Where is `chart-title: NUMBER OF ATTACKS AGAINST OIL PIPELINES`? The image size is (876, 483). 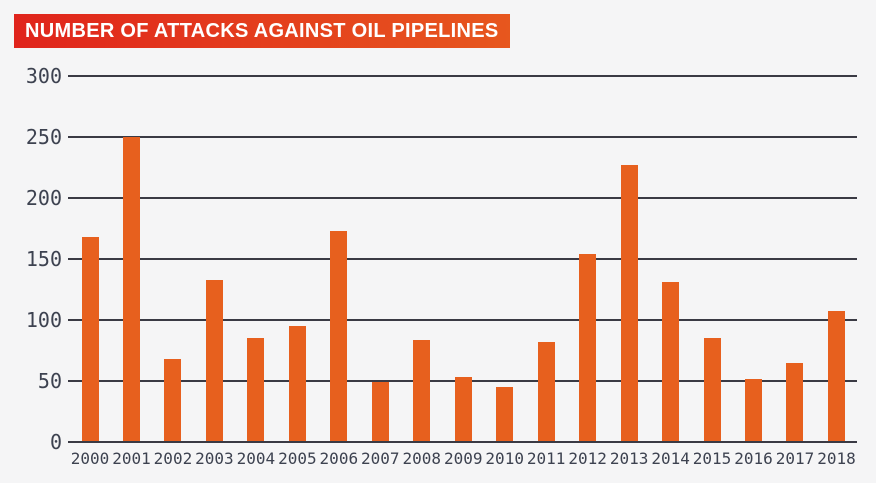 chart-title: NUMBER OF ATTACKS AGAINST OIL PIPELINES is located at coordinates (262, 31).